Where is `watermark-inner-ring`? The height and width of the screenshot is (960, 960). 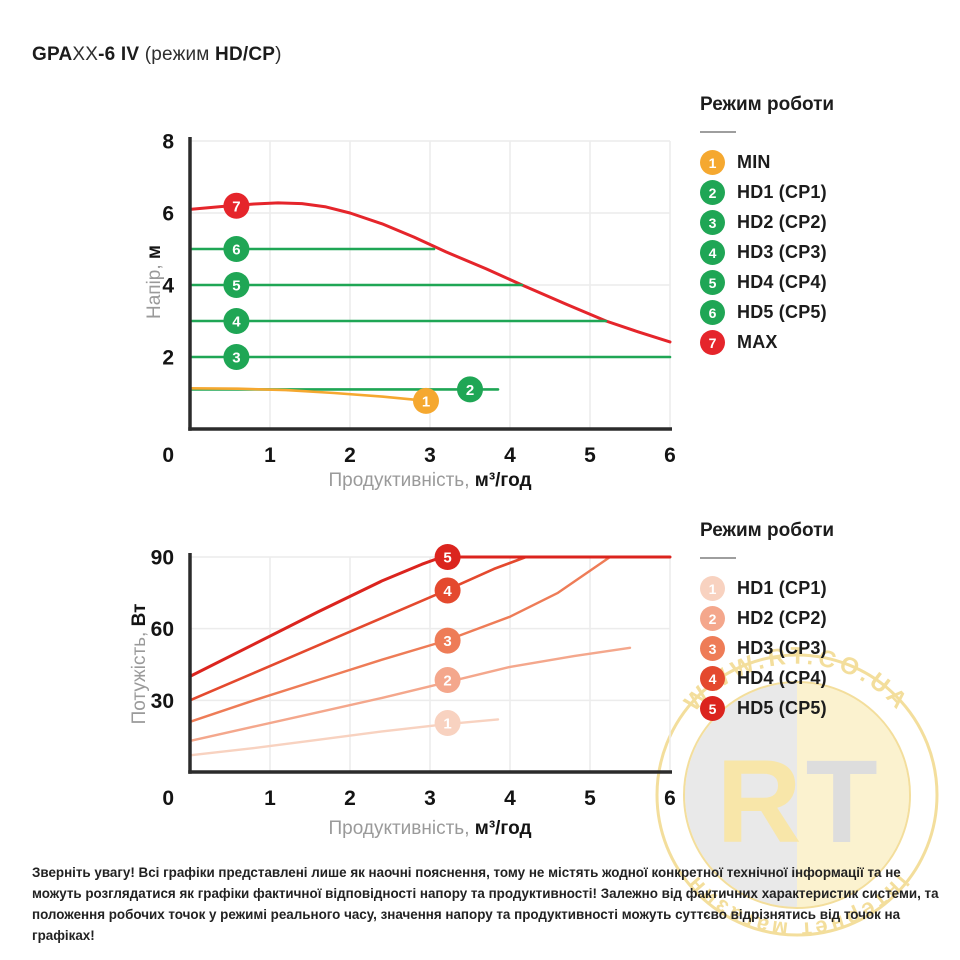 watermark-inner-ring is located at coordinates (797, 795).